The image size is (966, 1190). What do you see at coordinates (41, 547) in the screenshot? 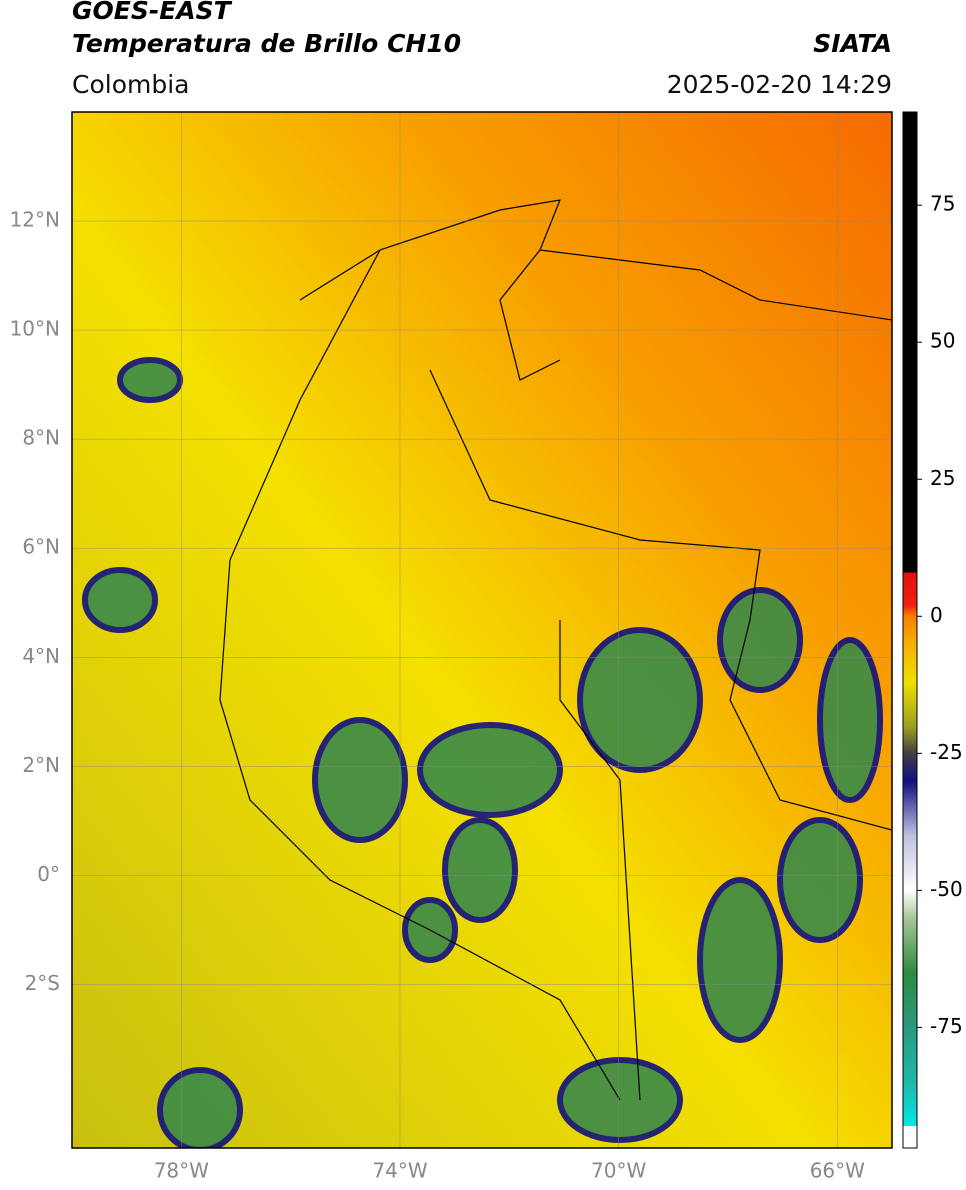
I see `y-tick-label: 6°N` at bounding box center [41, 547].